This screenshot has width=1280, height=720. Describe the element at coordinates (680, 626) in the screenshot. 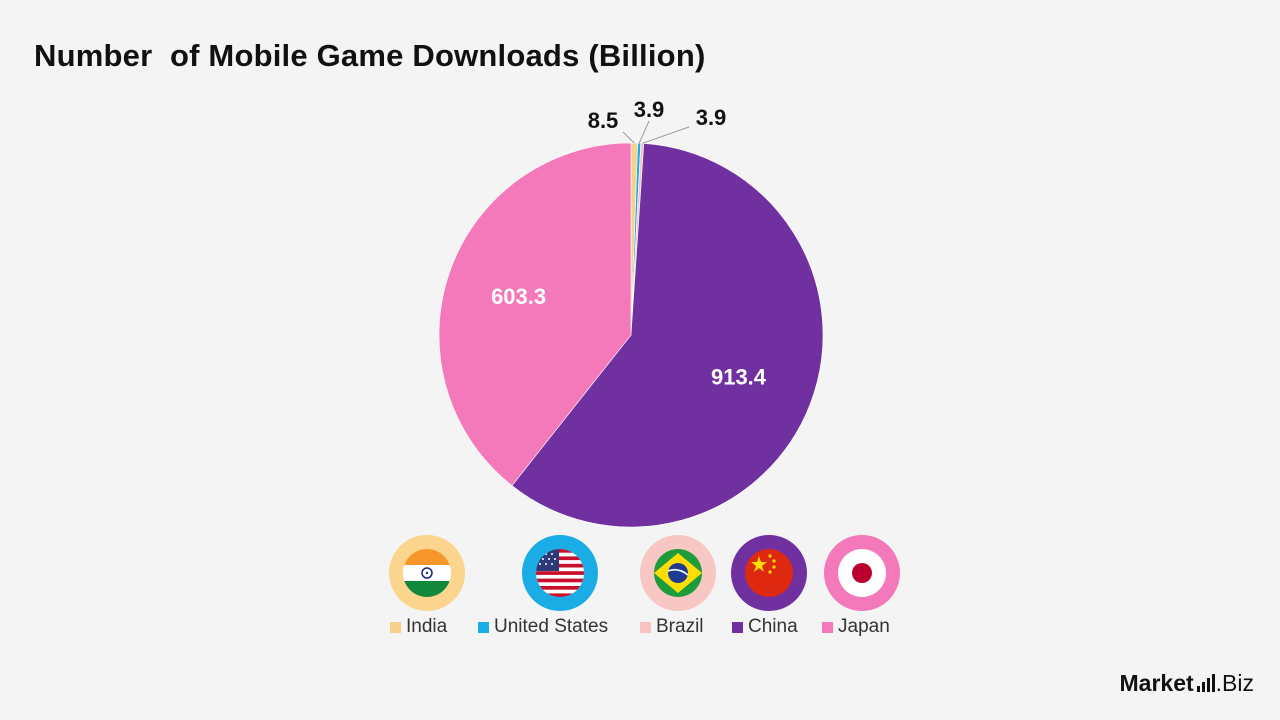

I see `legend-label-brazil: Brazil` at that location.